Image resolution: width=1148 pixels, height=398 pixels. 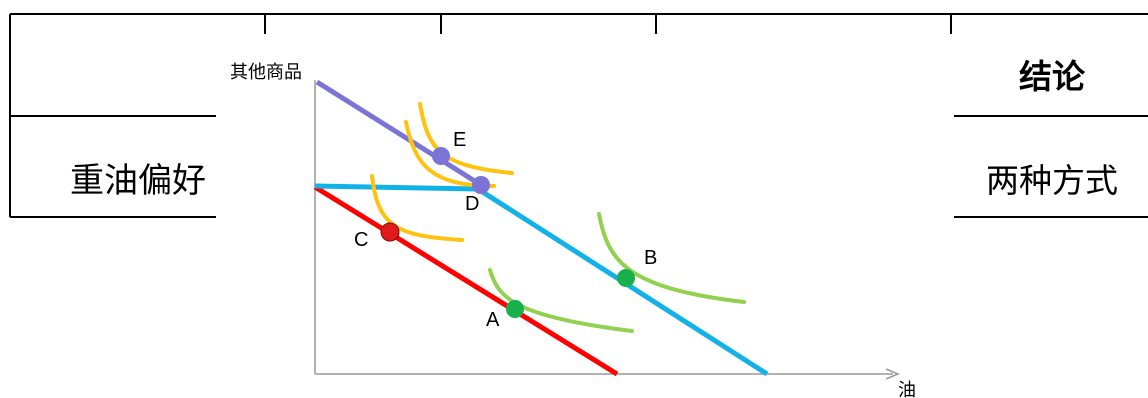 What do you see at coordinates (459, 140) in the screenshot?
I see `point-e-label: E` at bounding box center [459, 140].